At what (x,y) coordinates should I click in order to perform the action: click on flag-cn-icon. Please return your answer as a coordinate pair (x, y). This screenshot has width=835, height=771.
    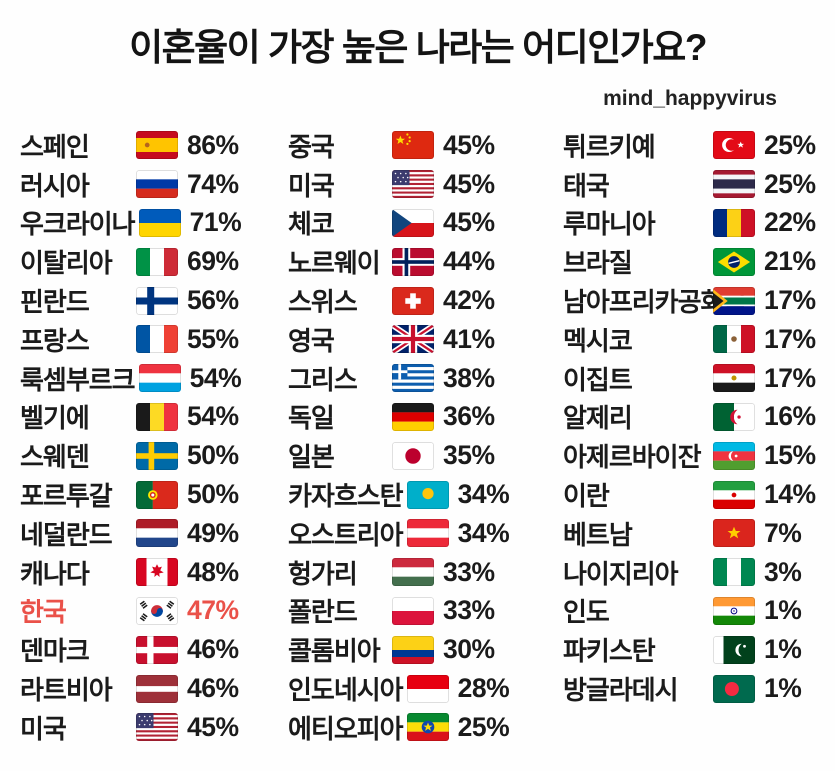
    Looking at the image, I should click on (413, 145).